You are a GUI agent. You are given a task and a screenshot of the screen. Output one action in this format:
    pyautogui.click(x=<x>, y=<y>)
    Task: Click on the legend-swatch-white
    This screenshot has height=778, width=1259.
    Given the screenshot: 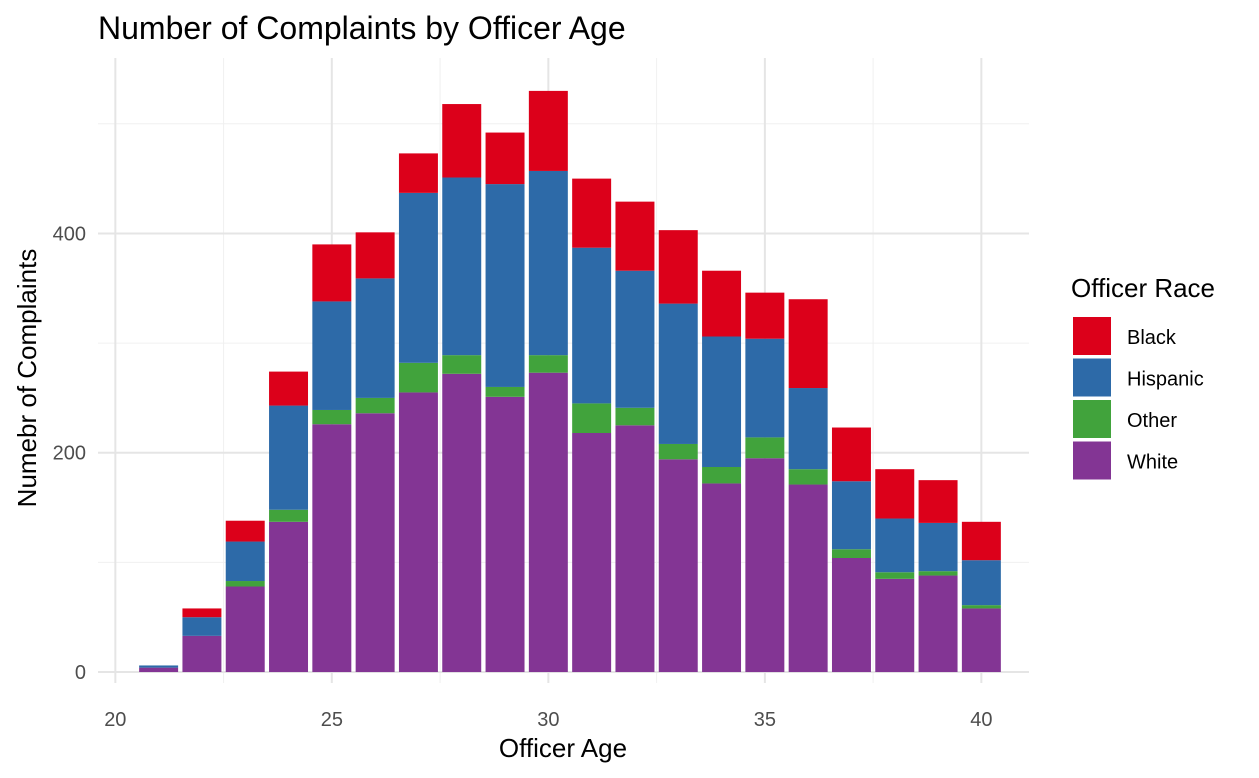 What is the action you would take?
    pyautogui.click(x=1092, y=460)
    